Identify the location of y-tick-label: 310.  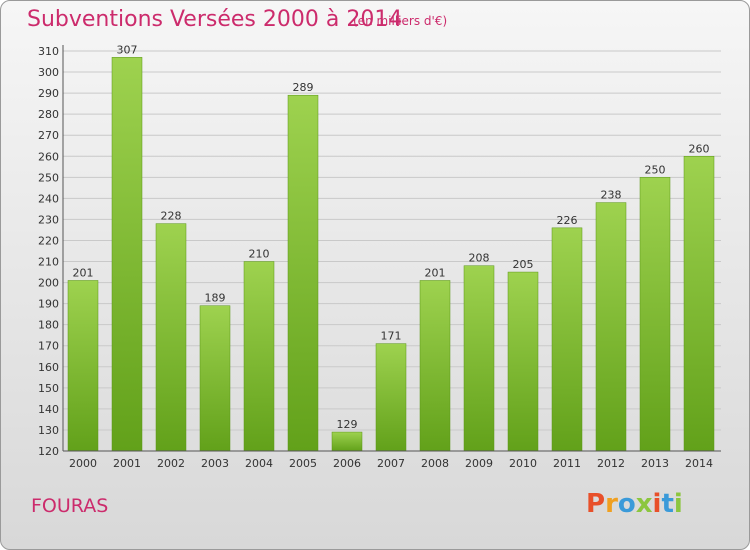
(48, 51).